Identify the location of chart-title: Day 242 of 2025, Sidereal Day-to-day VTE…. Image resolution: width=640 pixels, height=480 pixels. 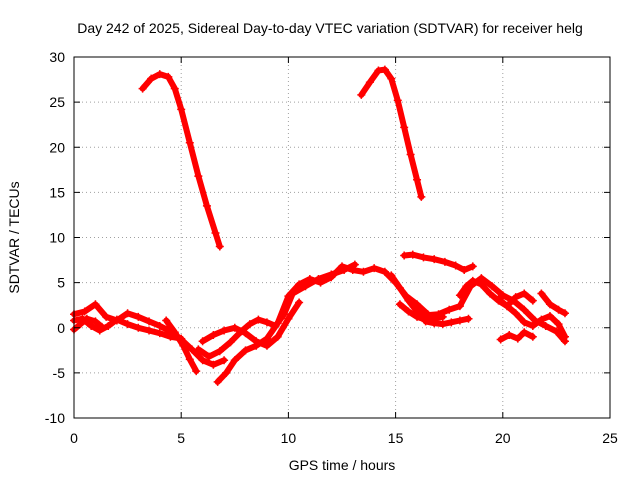
(330, 28).